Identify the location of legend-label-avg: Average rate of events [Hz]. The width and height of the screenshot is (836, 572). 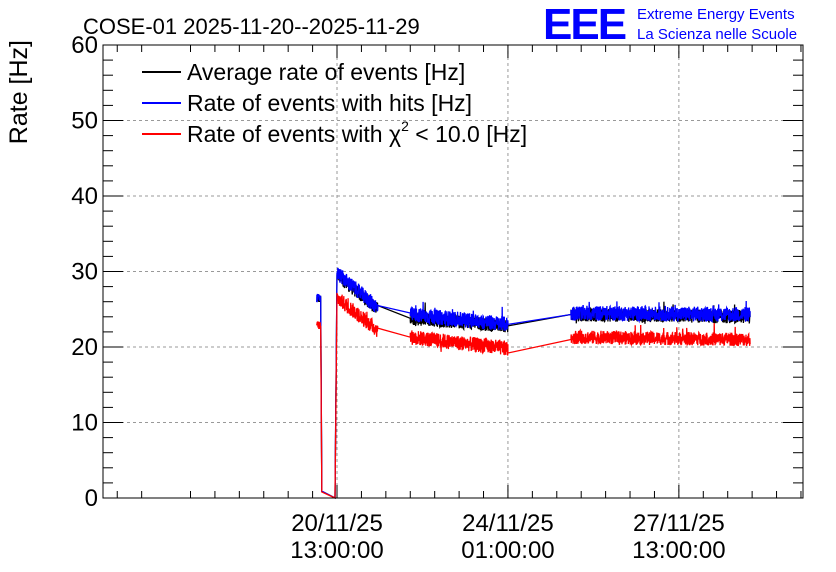
(326, 72).